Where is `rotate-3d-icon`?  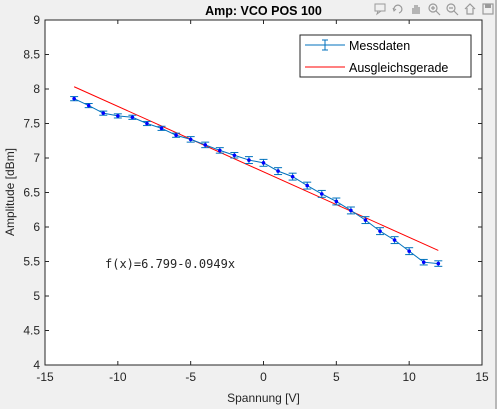 rotate-3d-icon is located at coordinates (398, 9).